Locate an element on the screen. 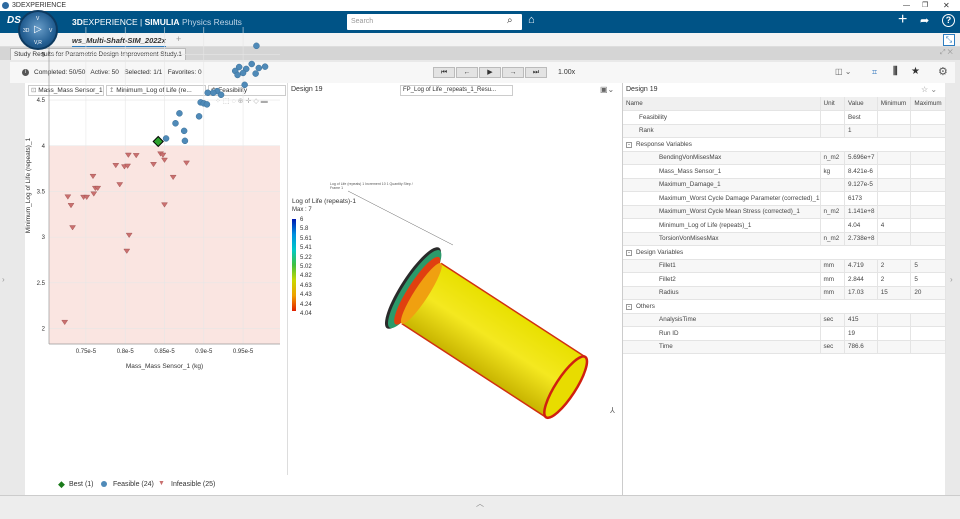 This screenshot has width=960, height=519. table-row: TorsionVonMisesMax n_m2 2.738e+8 is located at coordinates (784, 239).